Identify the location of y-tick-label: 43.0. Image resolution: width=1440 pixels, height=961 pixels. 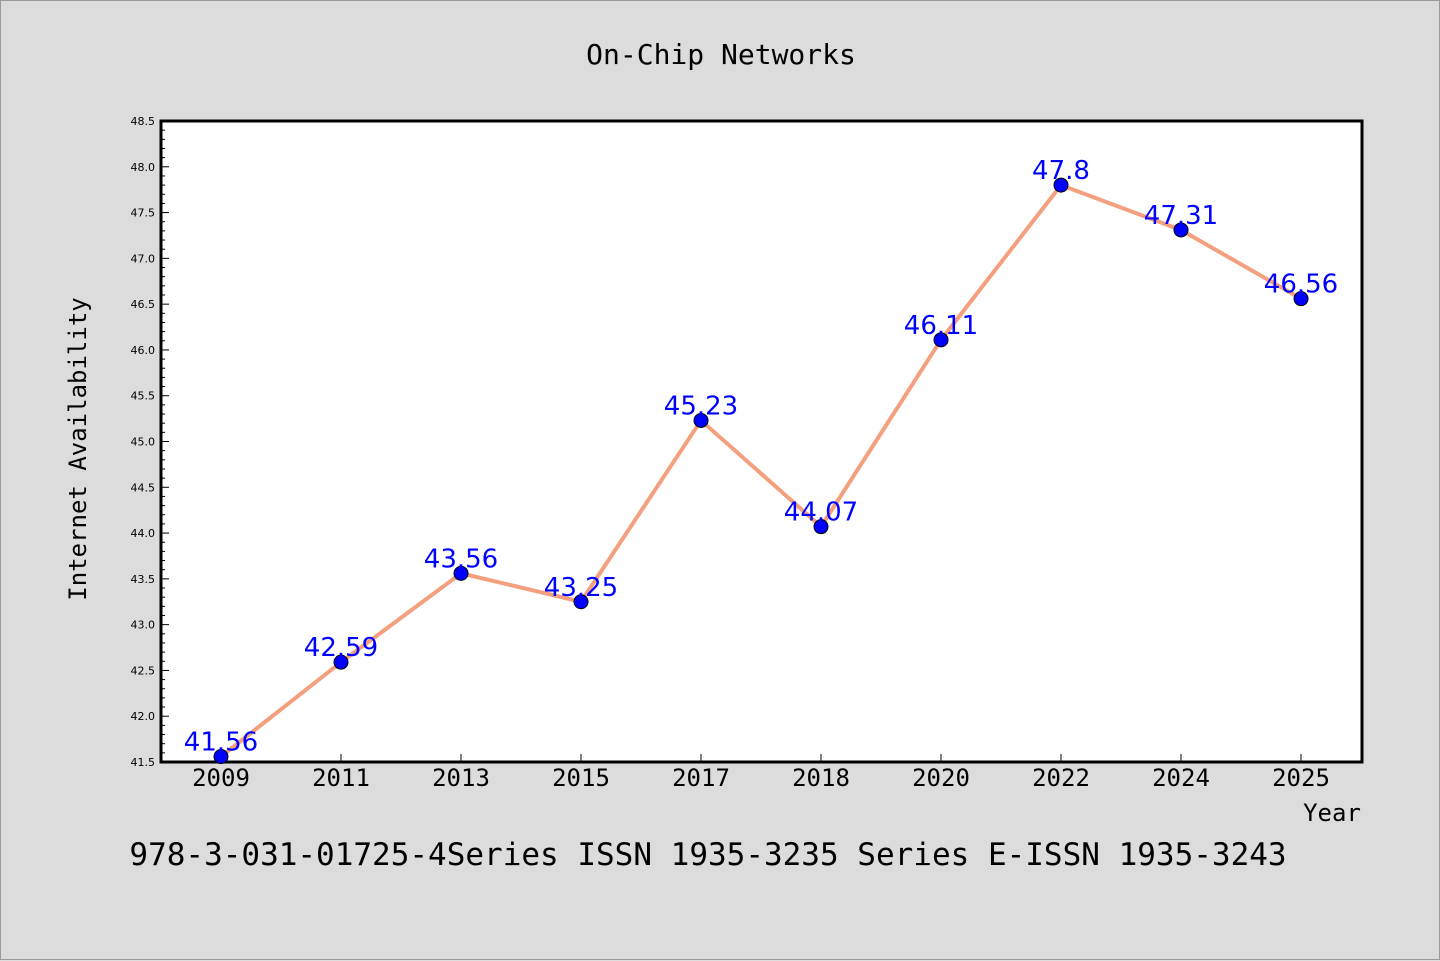
(143, 625).